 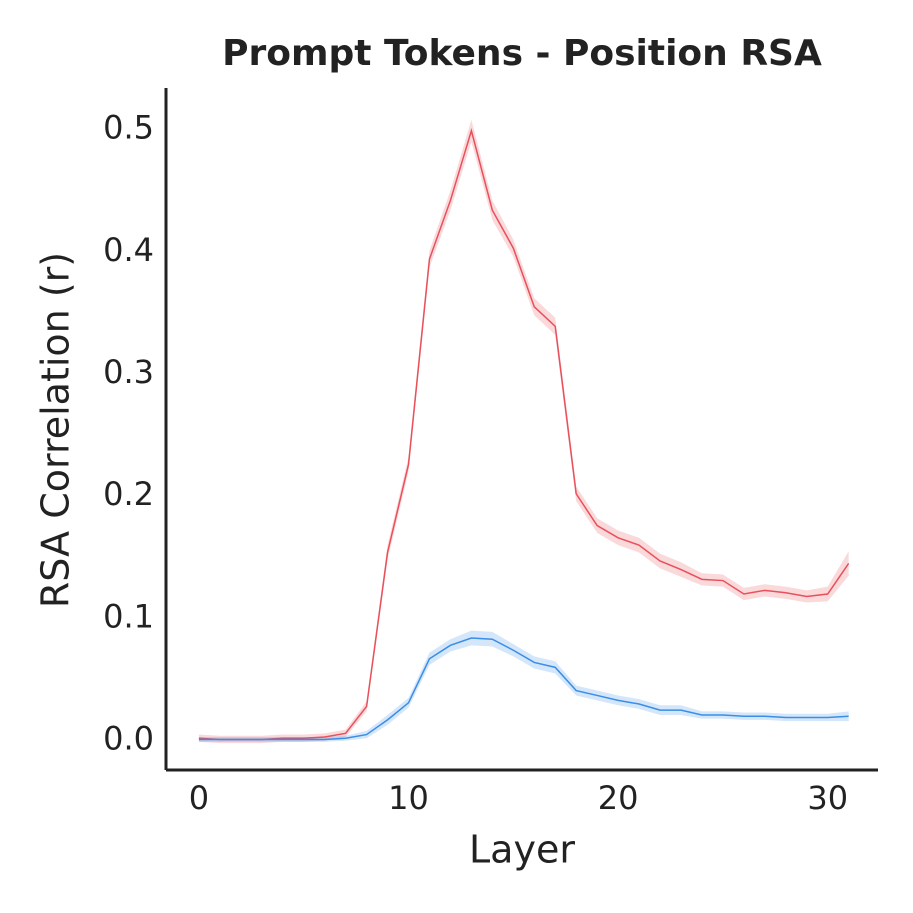 I want to click on chart-title: Prompt Tokens - Position RSA, so click(x=522, y=53).